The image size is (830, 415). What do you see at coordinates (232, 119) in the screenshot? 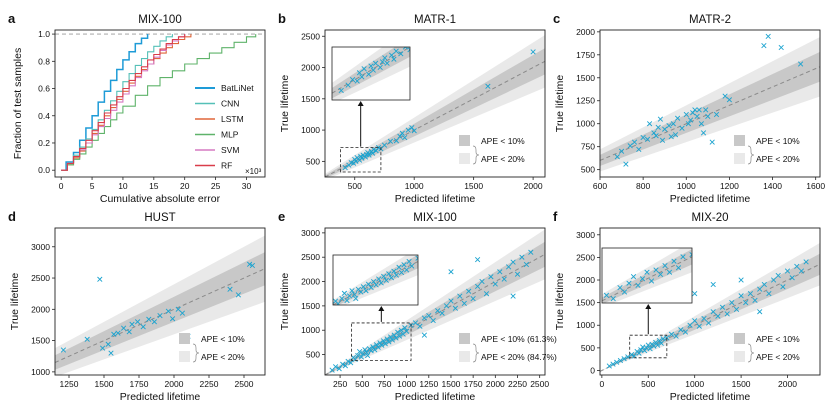
I see `legend-label-lstm: LSTM` at bounding box center [232, 119].